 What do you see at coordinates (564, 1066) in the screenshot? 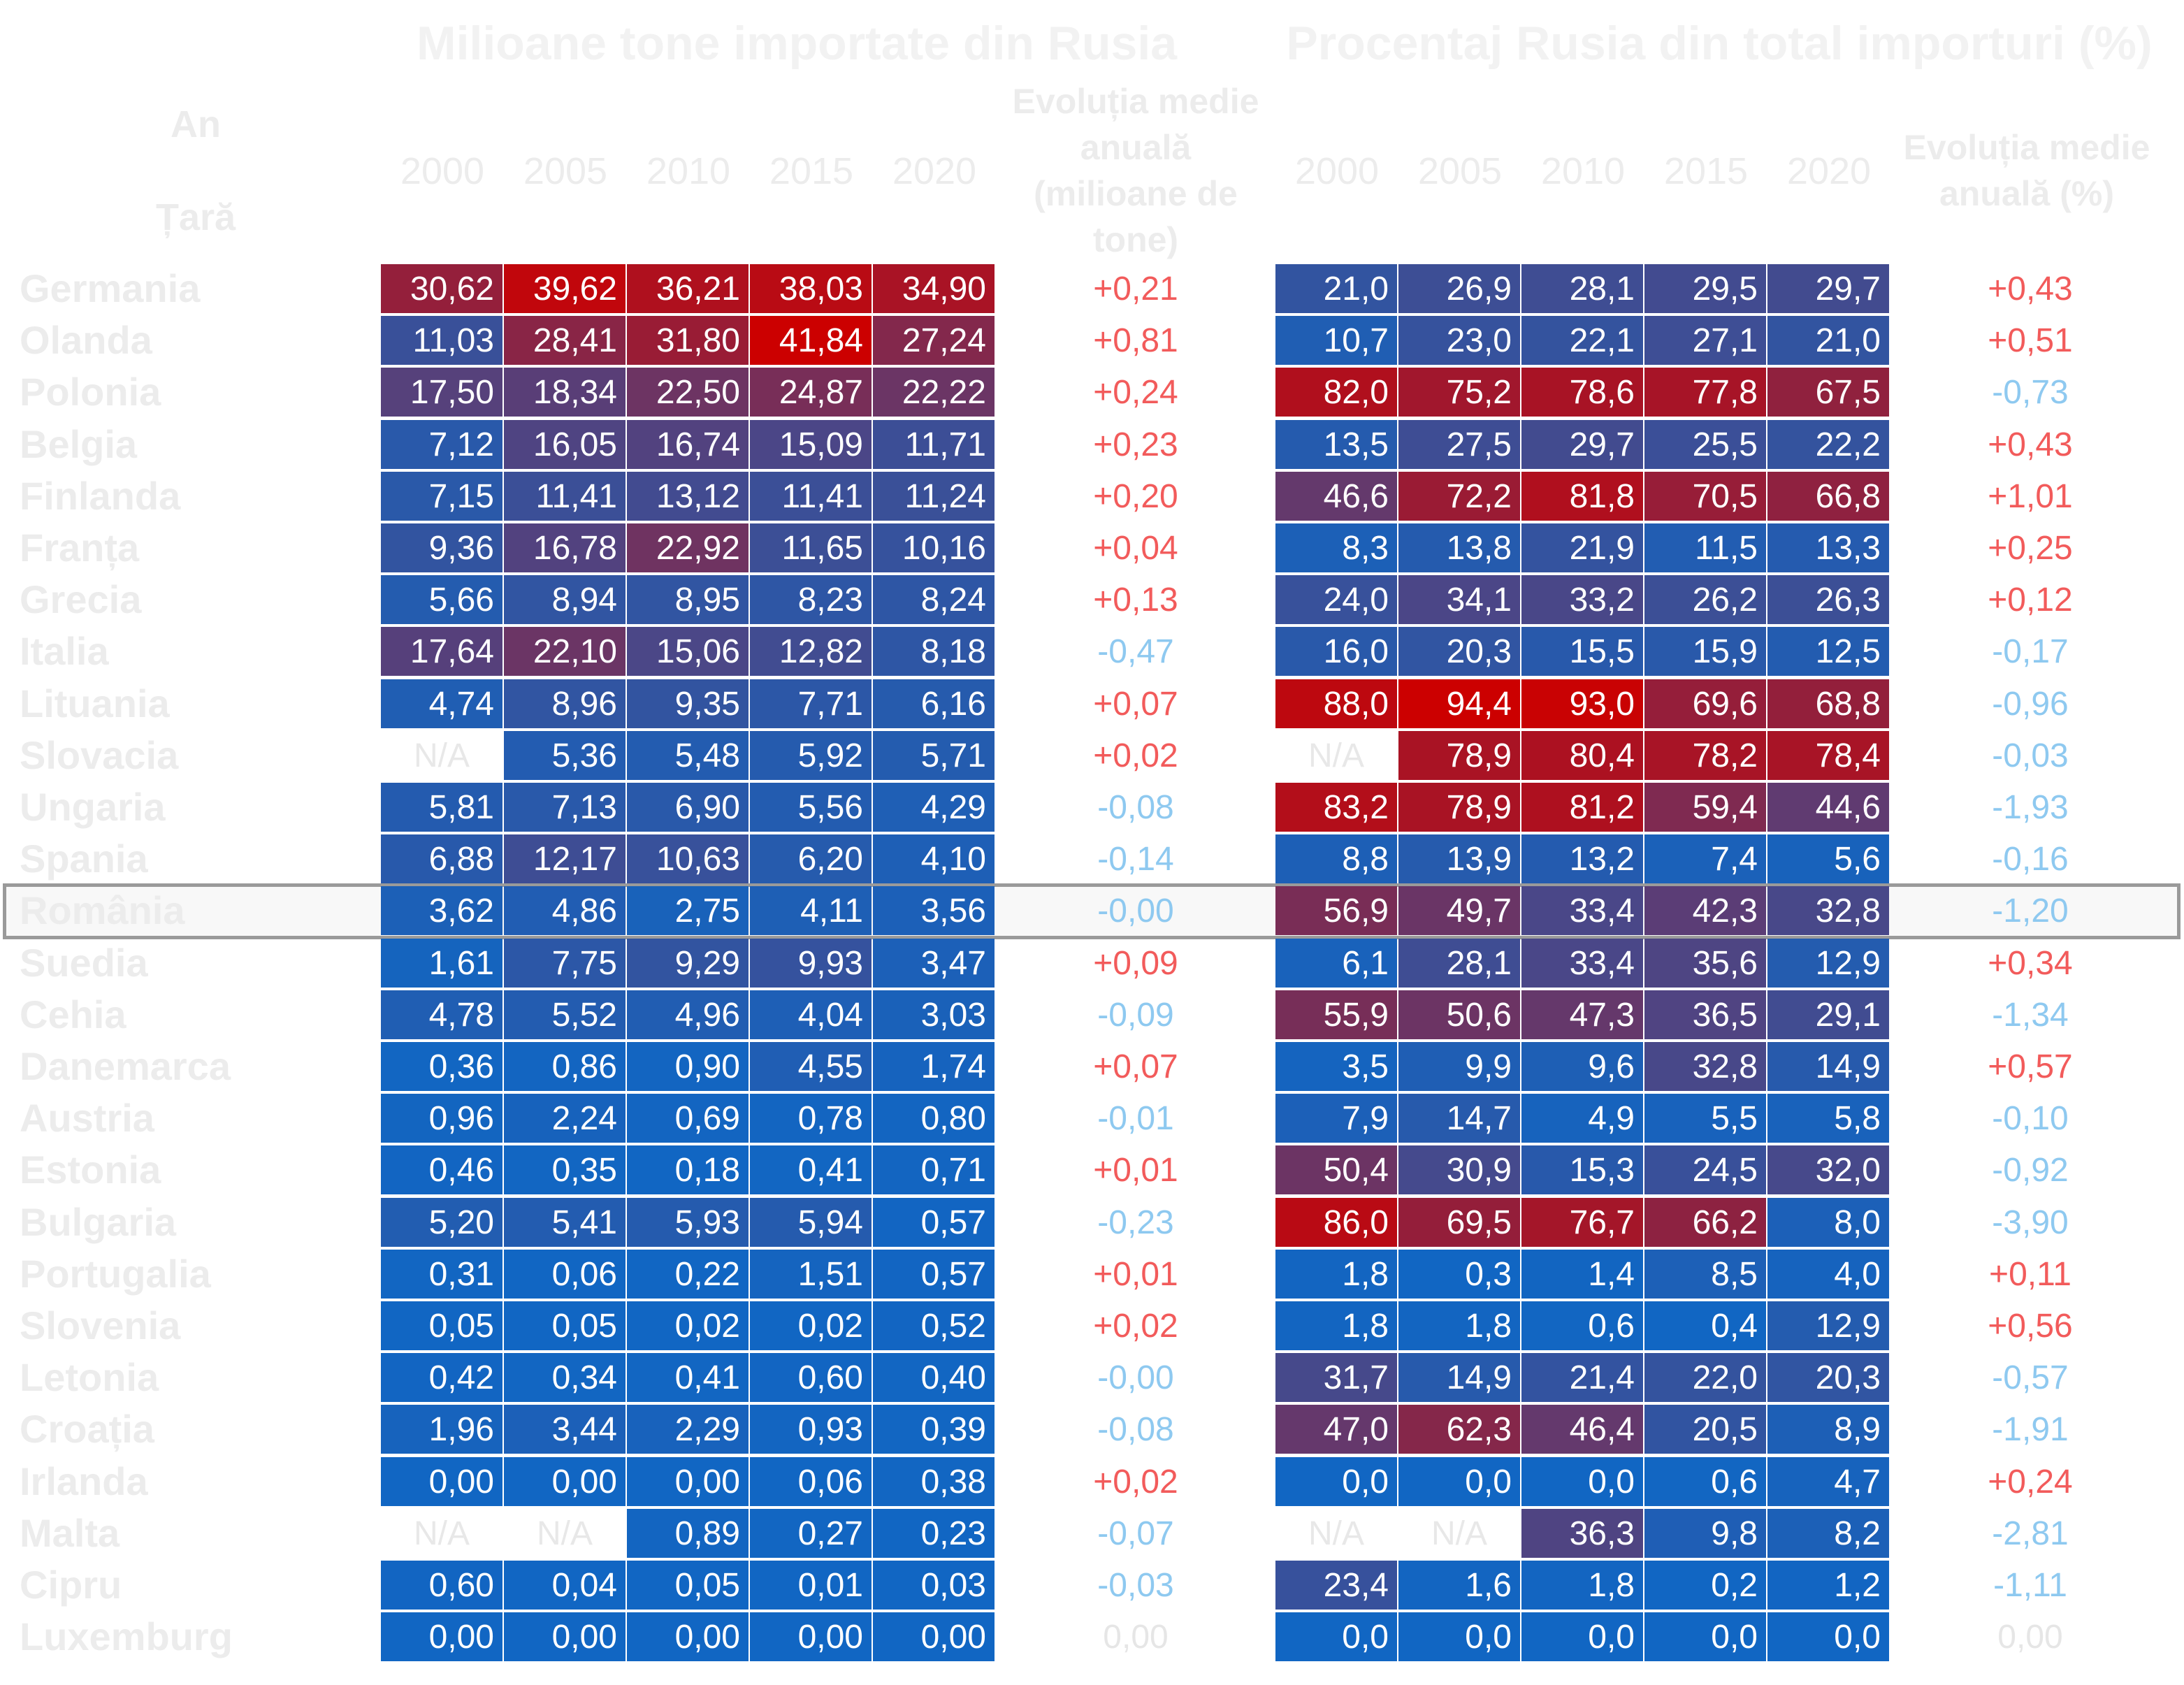
I see `tonnes-cell-danemarca-2005: 0,86` at bounding box center [564, 1066].